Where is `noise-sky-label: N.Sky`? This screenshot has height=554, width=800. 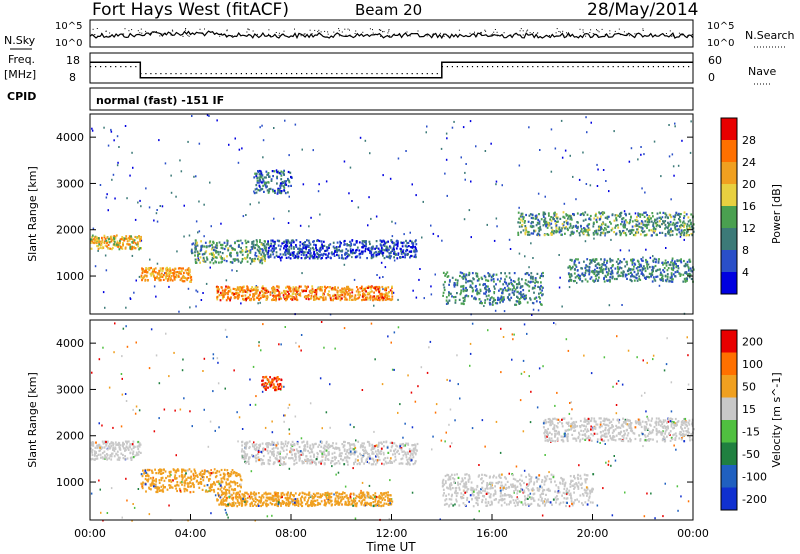
noise-sky-label: N.Sky is located at coordinates (20, 40).